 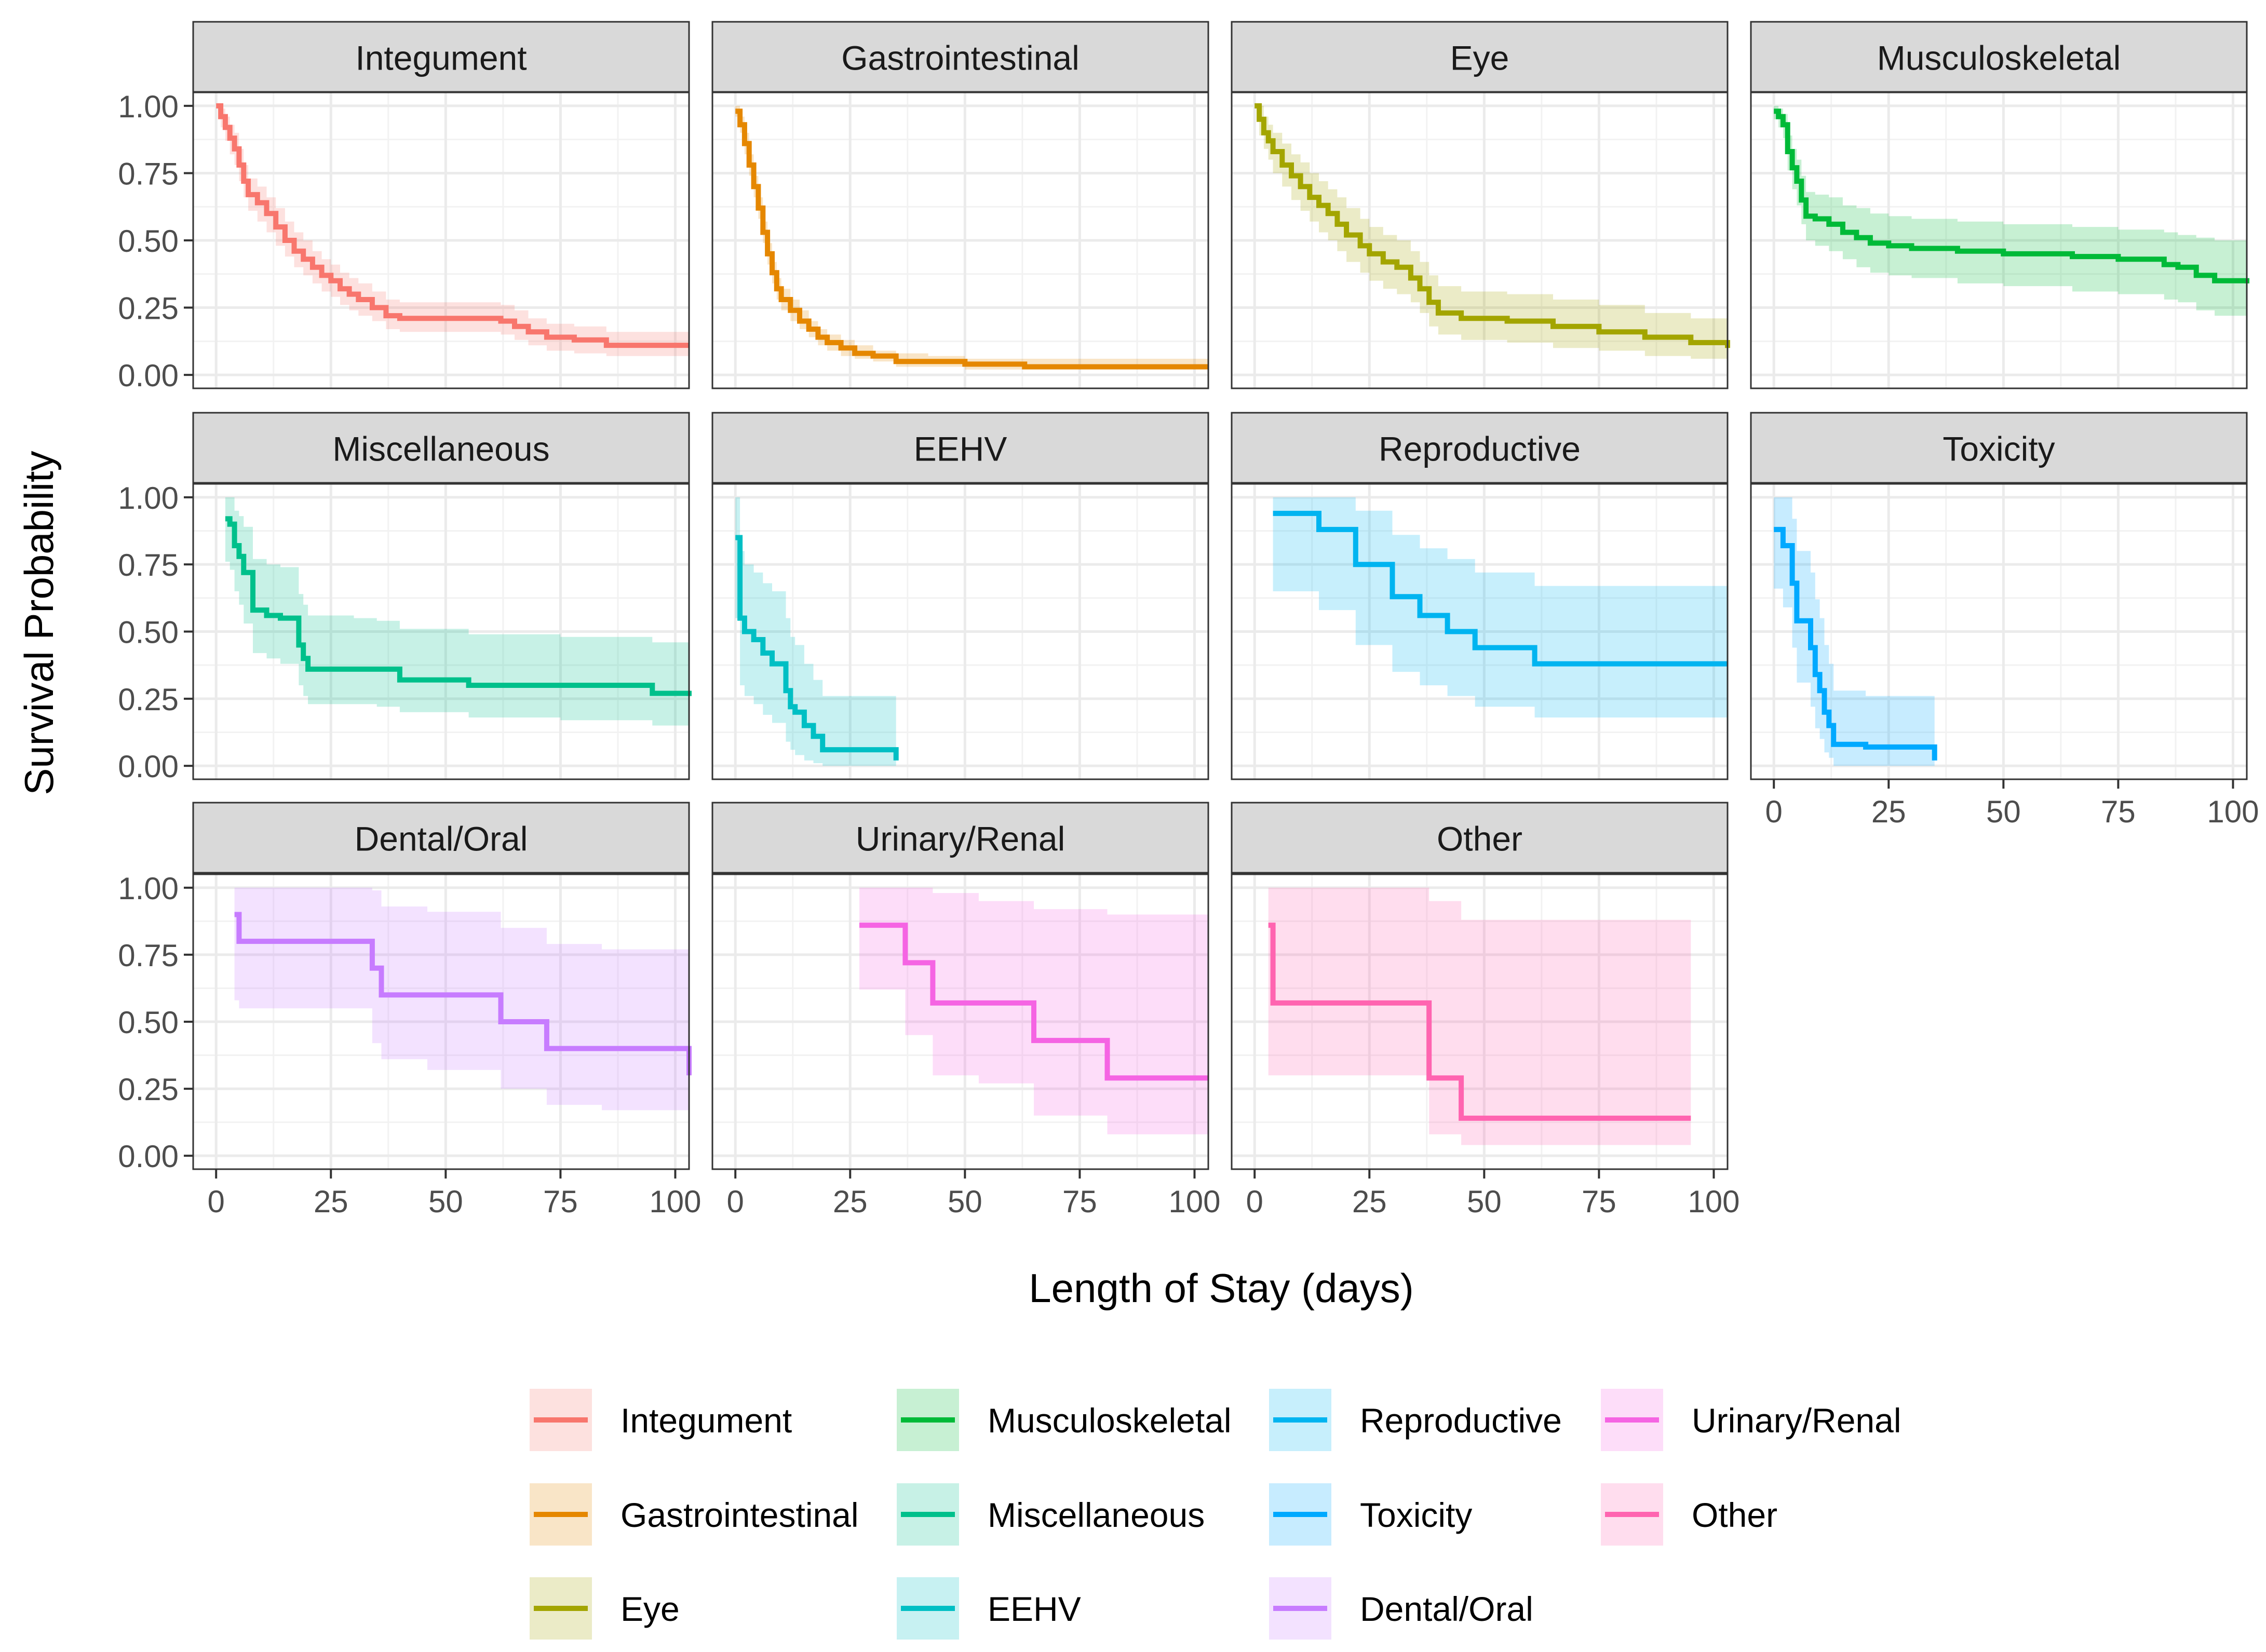 I want to click on panel-gastrointestinal: Gastrointestinal, so click(x=960, y=205).